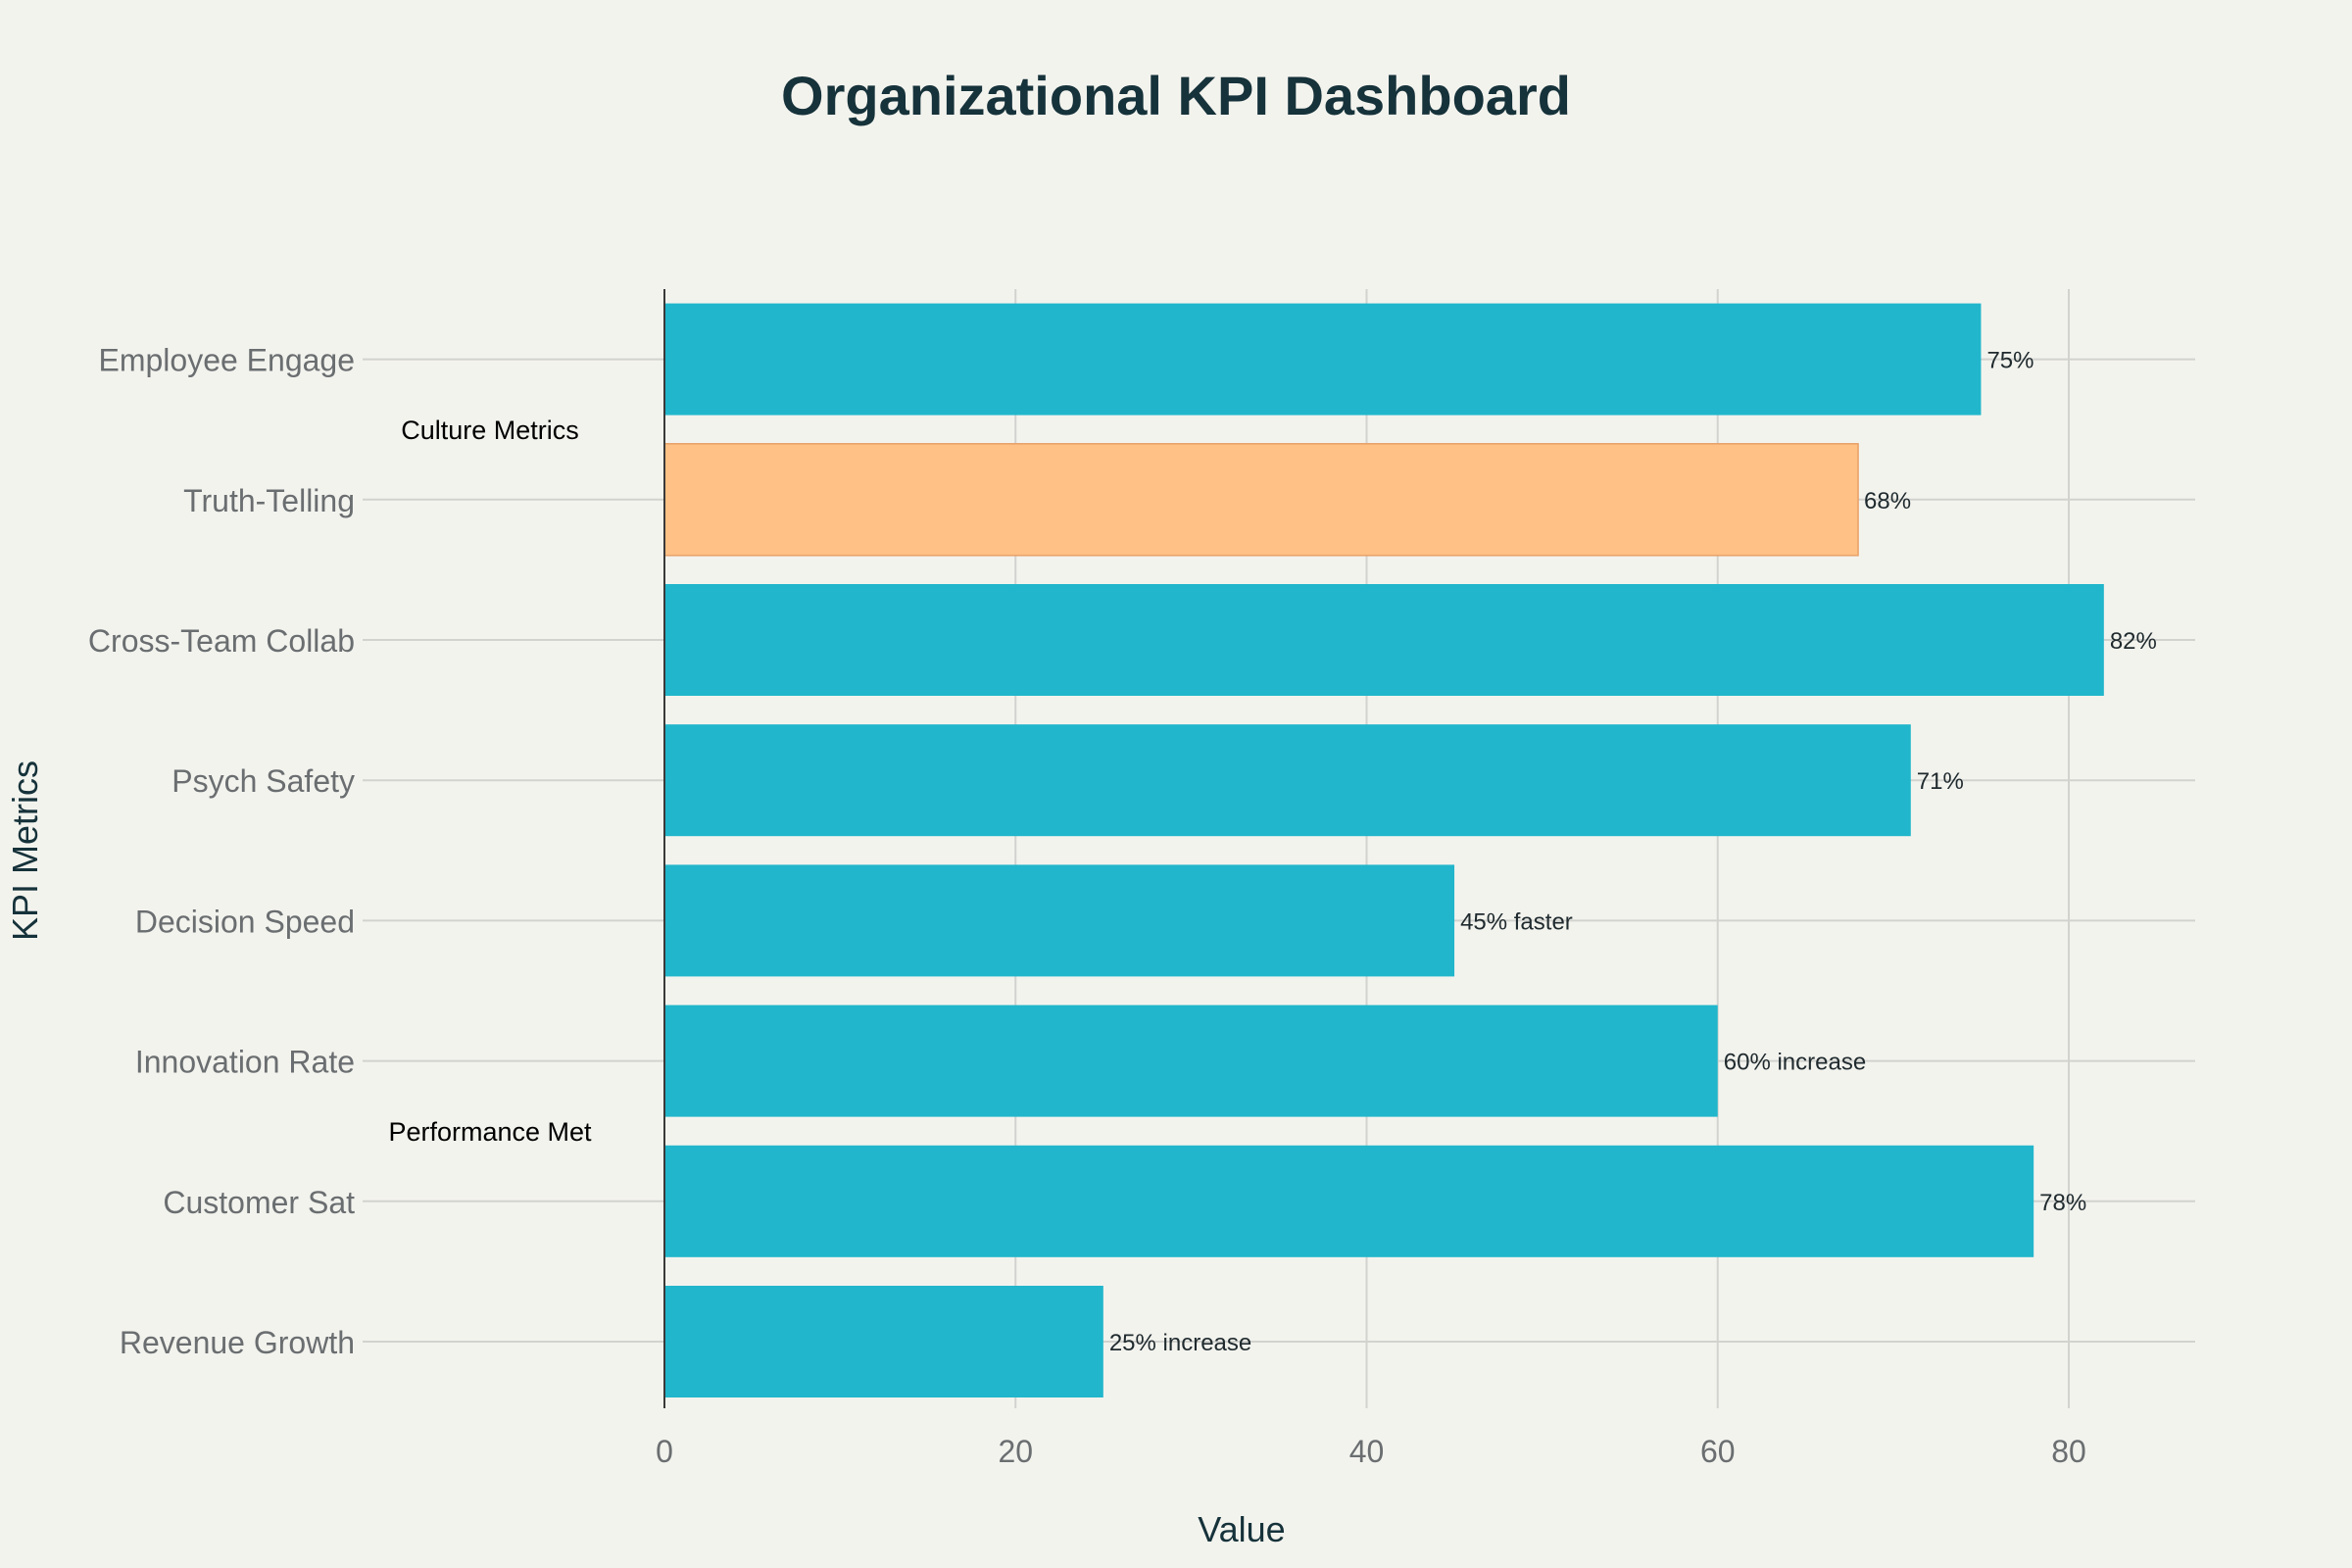 The width and height of the screenshot is (2352, 1568). I want to click on data-label: 78%, so click(2062, 1203).